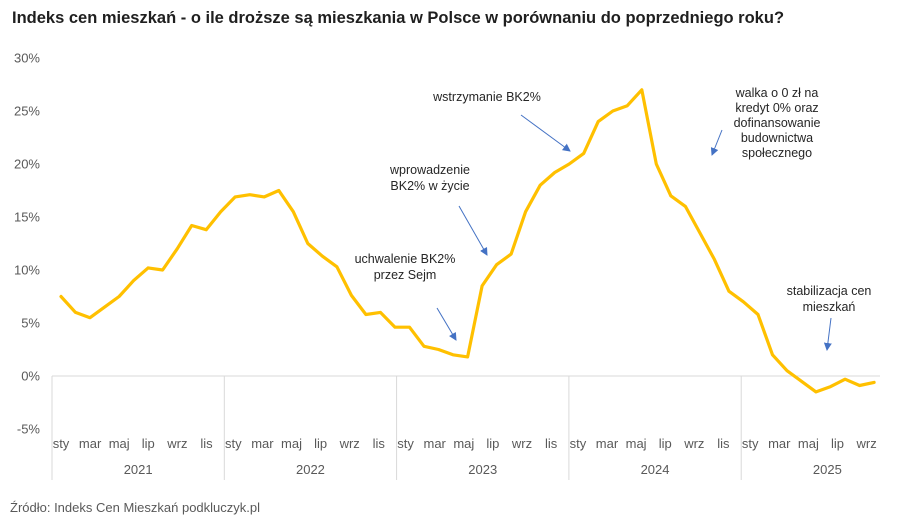 The image size is (900, 526). Describe the element at coordinates (829, 317) in the screenshot. I see `annotation: stabilizacja cen mieszkań` at that location.